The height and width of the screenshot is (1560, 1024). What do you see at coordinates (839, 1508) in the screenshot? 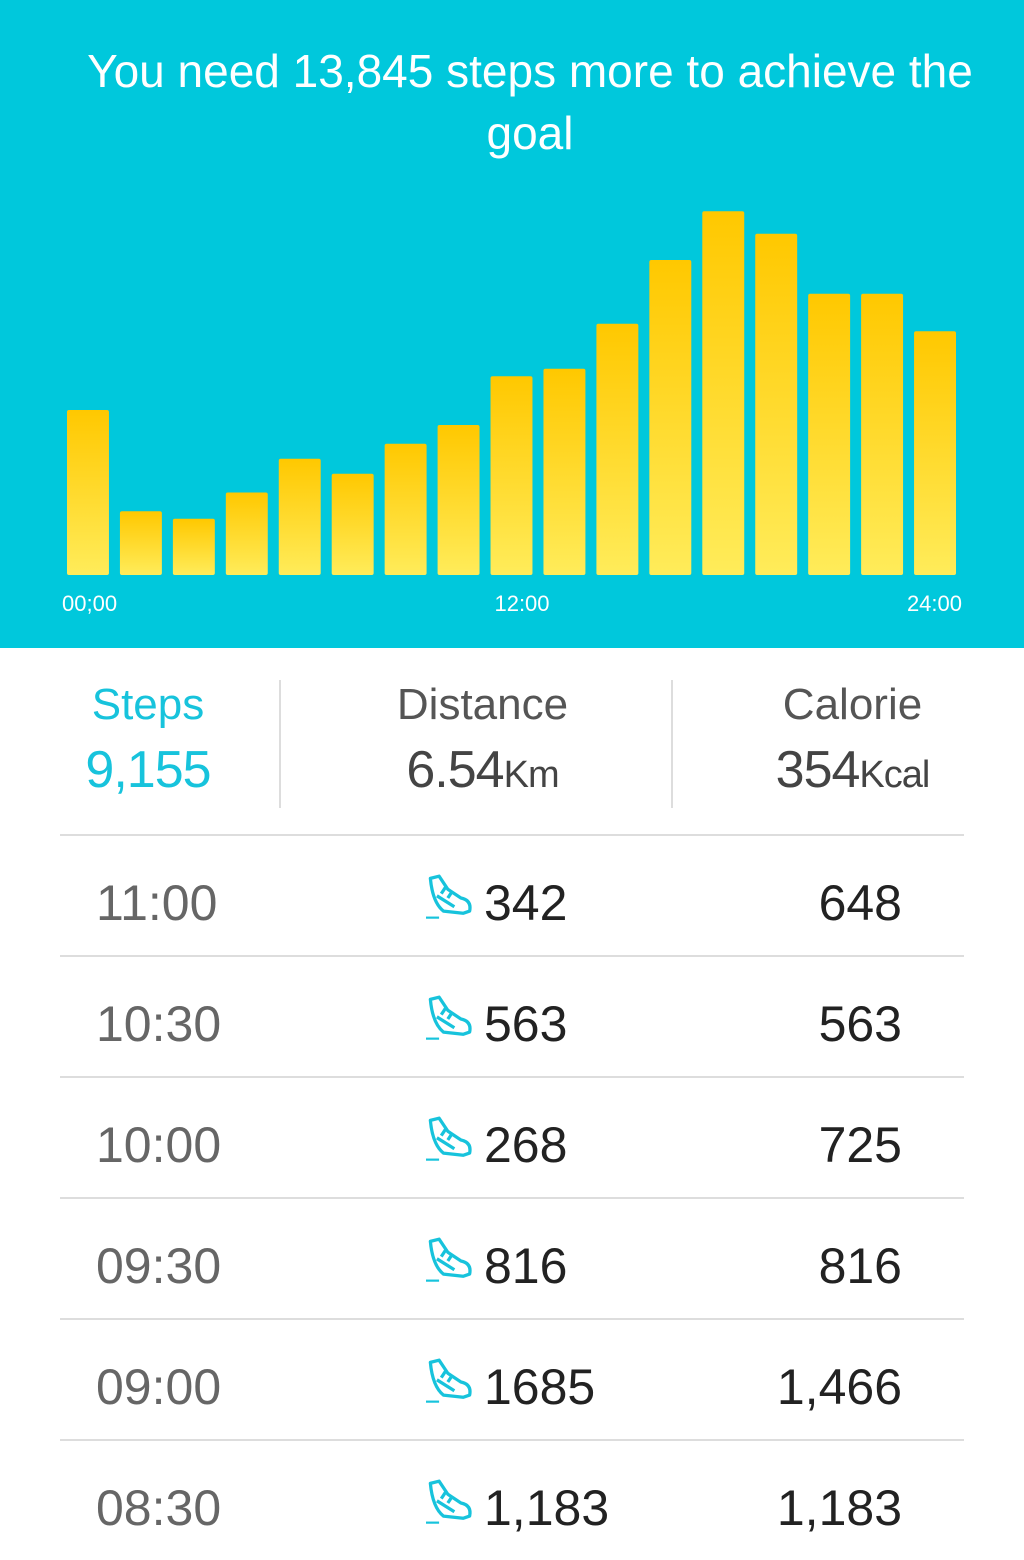
I see `calories: 1,183` at bounding box center [839, 1508].